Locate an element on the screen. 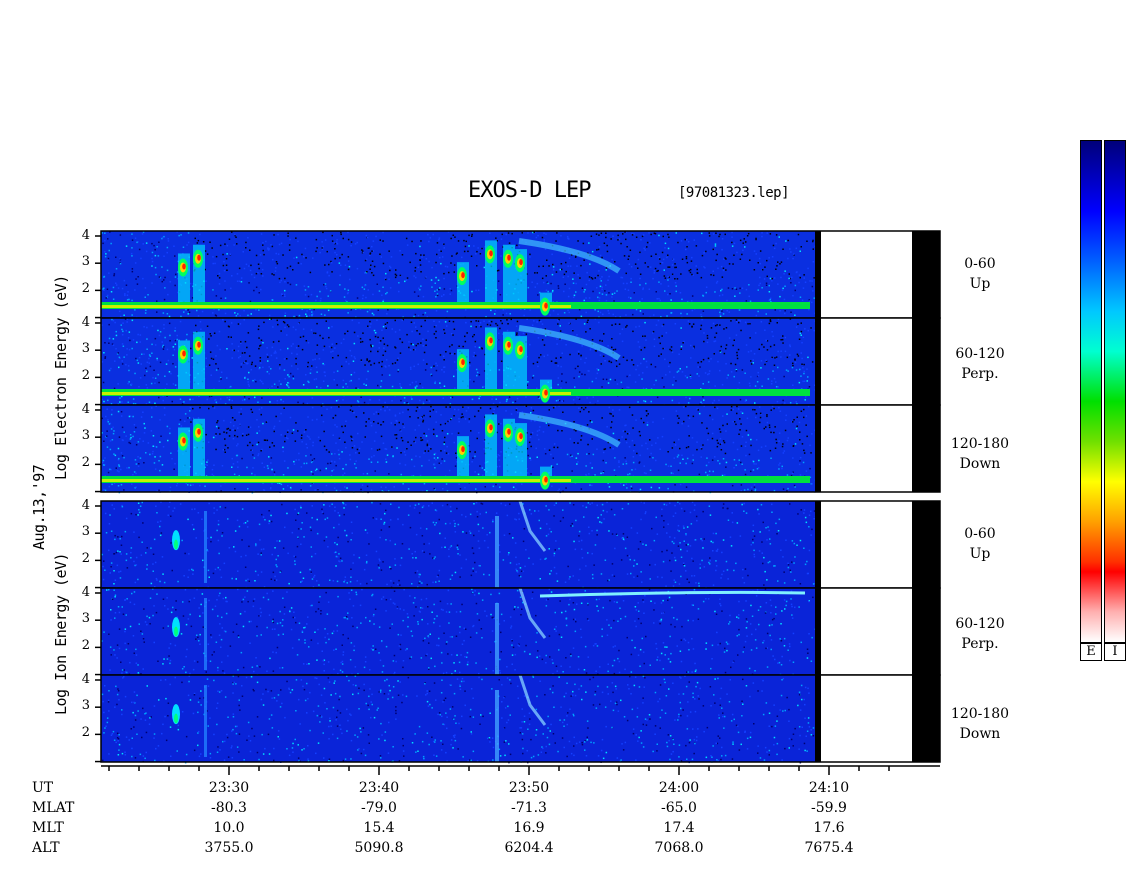 The height and width of the screenshot is (875, 1130). ytick: 2 is located at coordinates (85, 288).